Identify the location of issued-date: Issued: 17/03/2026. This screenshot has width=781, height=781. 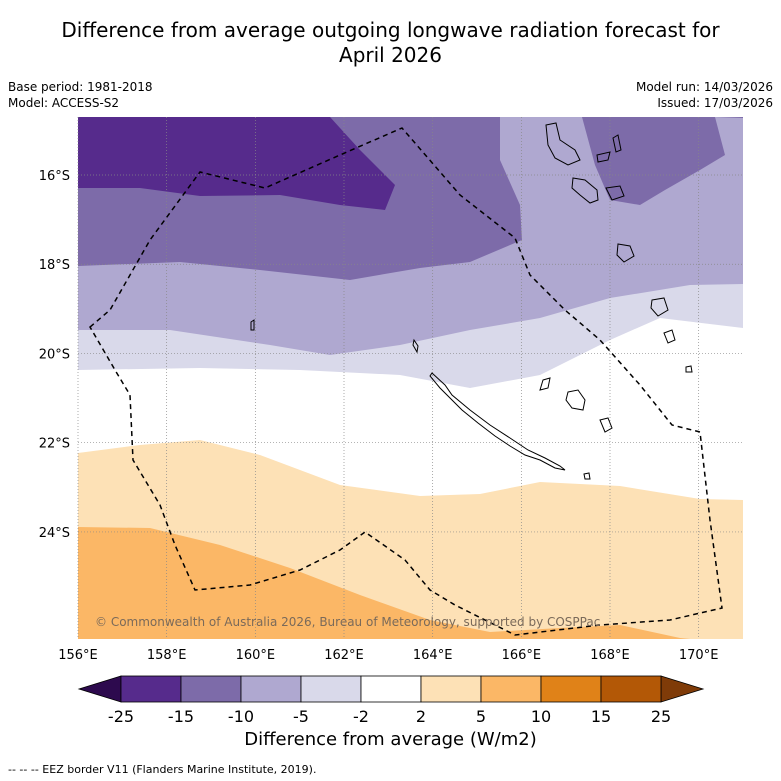
(715, 103).